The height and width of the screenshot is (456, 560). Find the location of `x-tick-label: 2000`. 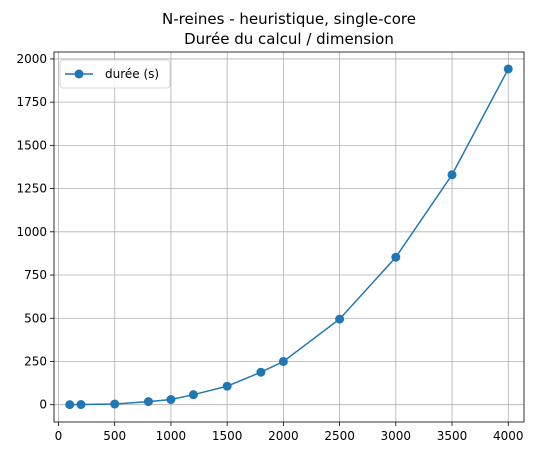

x-tick-label: 2000 is located at coordinates (283, 436).